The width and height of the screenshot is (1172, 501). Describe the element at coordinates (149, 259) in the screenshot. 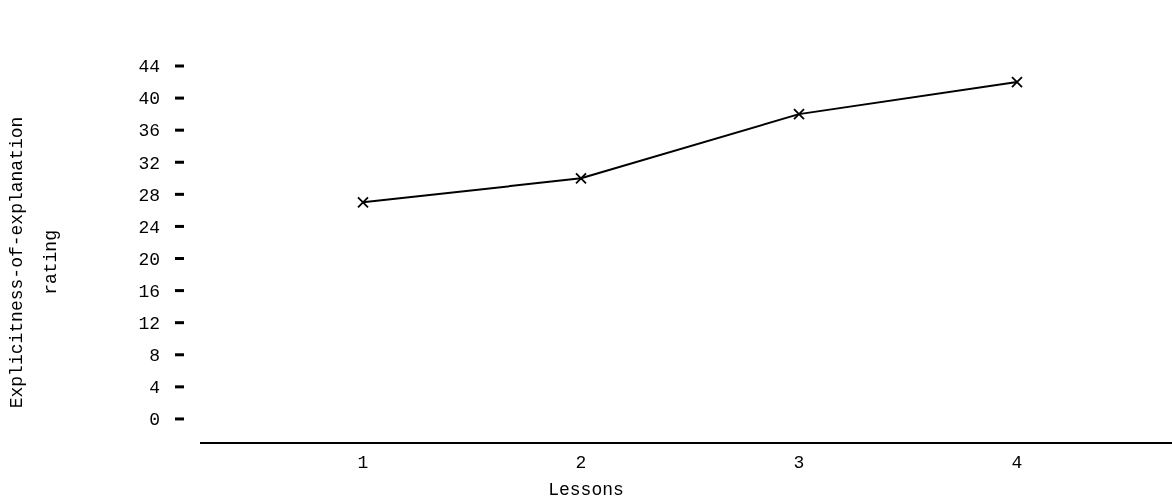

I see `y-tick-label: 20` at that location.